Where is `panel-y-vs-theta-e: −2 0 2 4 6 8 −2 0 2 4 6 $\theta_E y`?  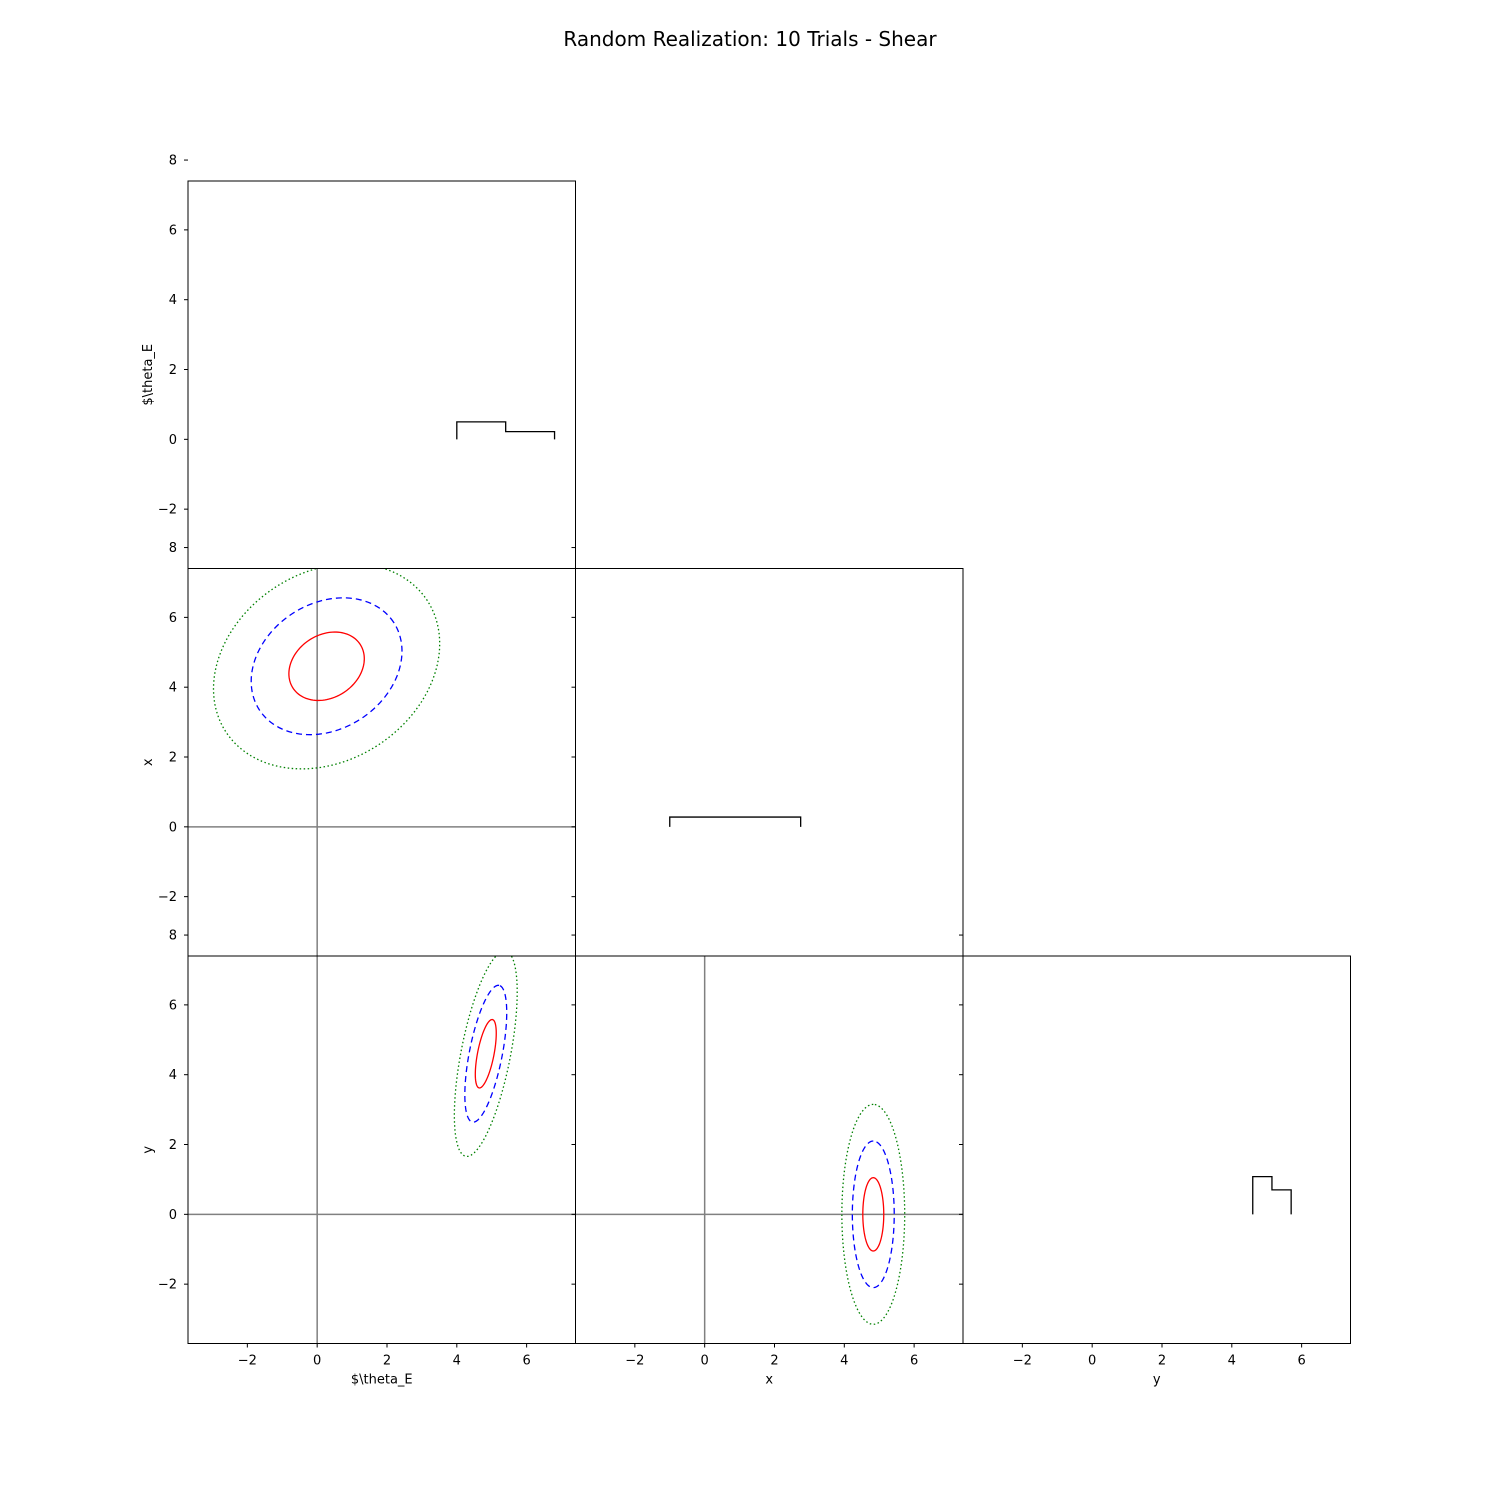
panel-y-vs-theta-e: −2 0 2 4 6 8 −2 0 2 4 6 $\theta_E y is located at coordinates (358, 1158).